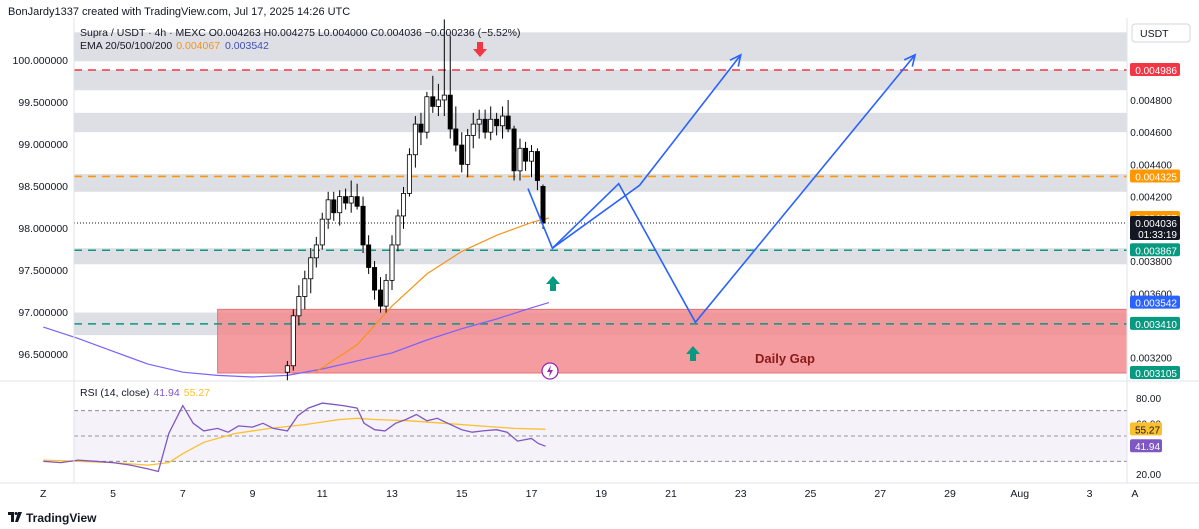 The width and height of the screenshot is (1199, 529). I want to click on projection-path-2-arrowhead, so click(735, 60).